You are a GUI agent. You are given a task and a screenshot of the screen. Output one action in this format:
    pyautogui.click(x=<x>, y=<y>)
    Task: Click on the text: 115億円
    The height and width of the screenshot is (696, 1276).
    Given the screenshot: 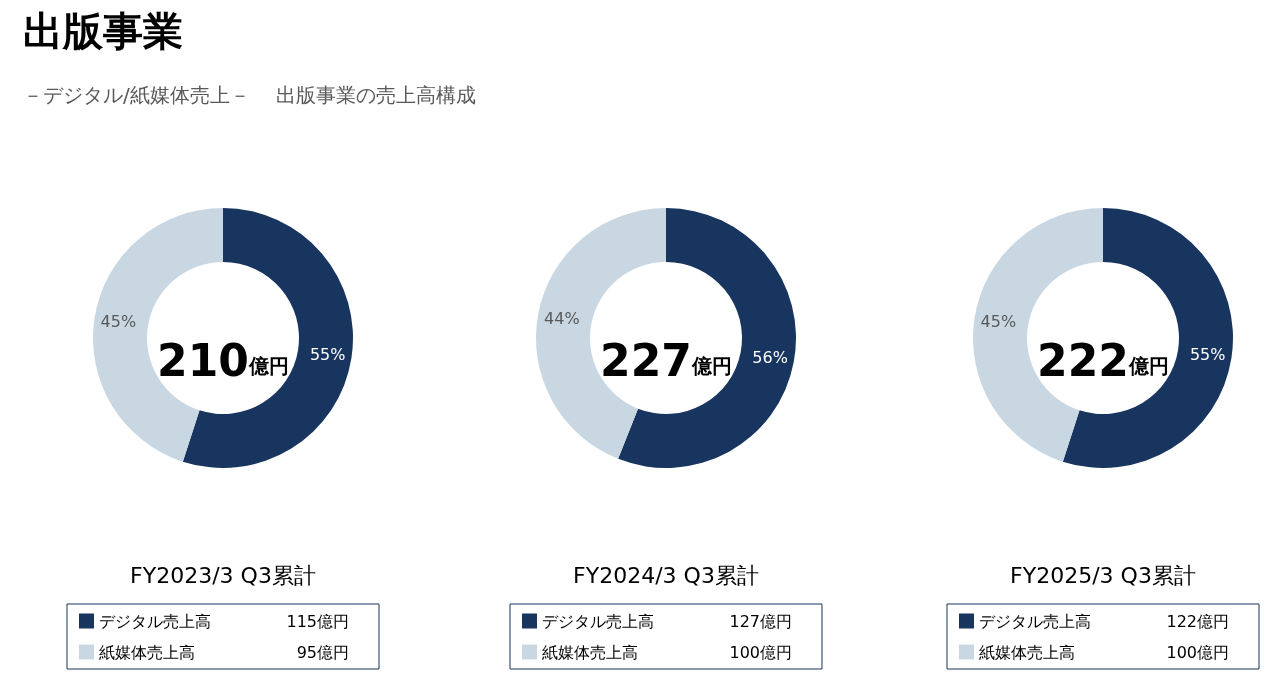 What is the action you would take?
    pyautogui.click(x=317, y=621)
    